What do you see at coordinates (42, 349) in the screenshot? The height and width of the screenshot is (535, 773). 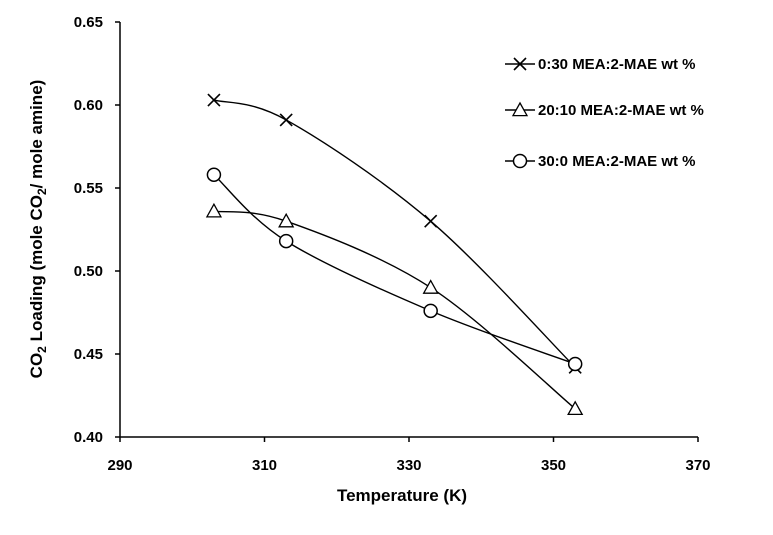 I see `y-axis-title-sub1: 2` at bounding box center [42, 349].